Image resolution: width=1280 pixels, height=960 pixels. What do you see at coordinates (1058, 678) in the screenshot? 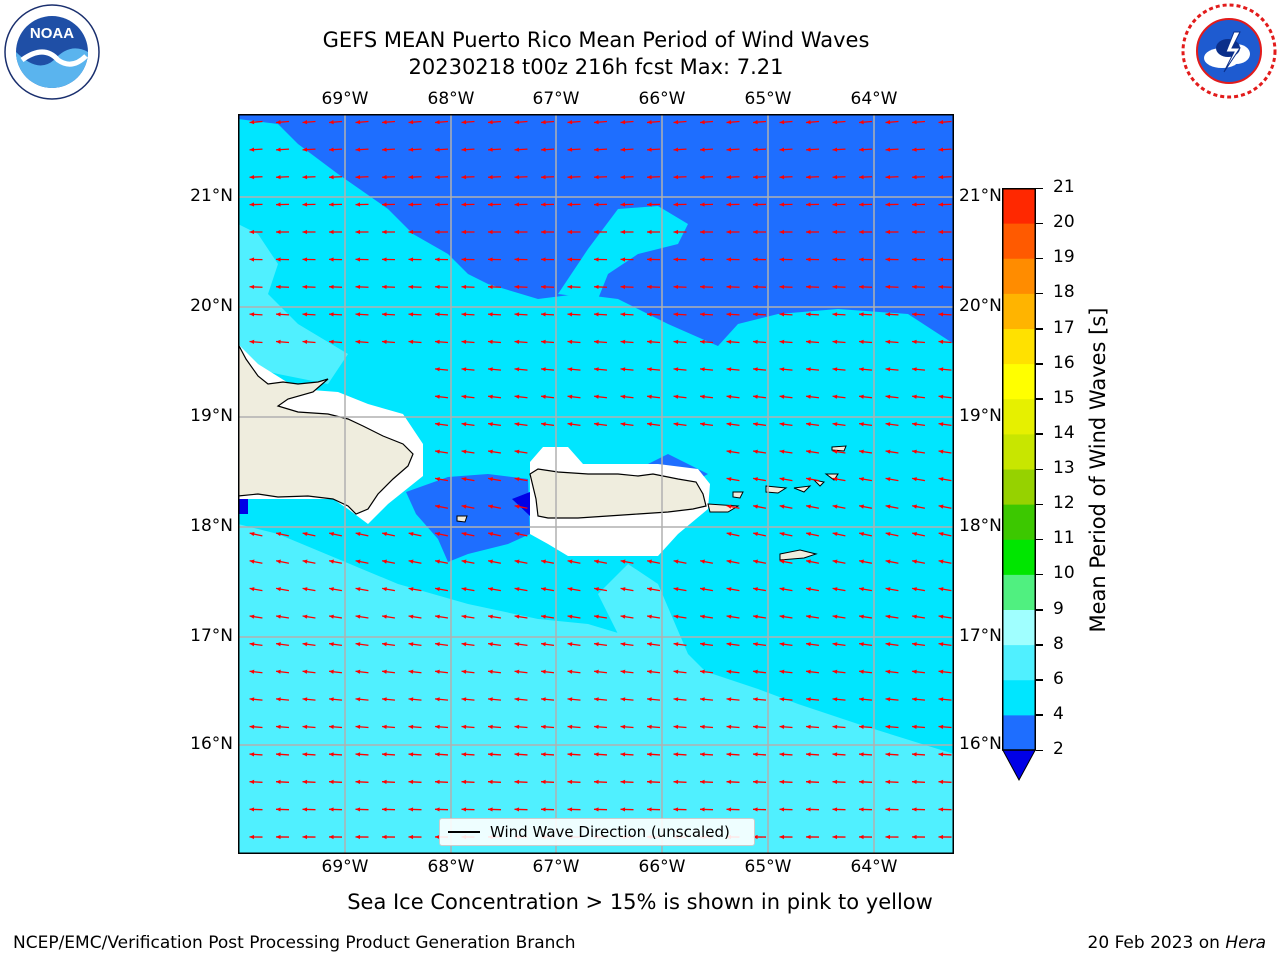
I see `colorbar-tick-label: 6` at bounding box center [1058, 678].